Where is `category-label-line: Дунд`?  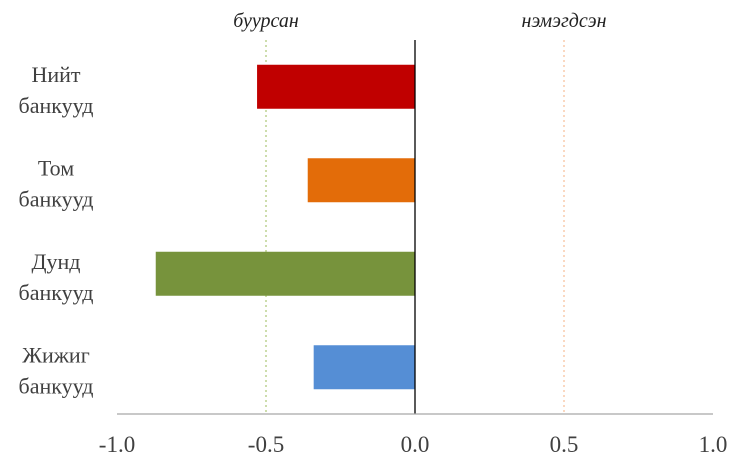
category-label-line: Дунд is located at coordinates (56, 261).